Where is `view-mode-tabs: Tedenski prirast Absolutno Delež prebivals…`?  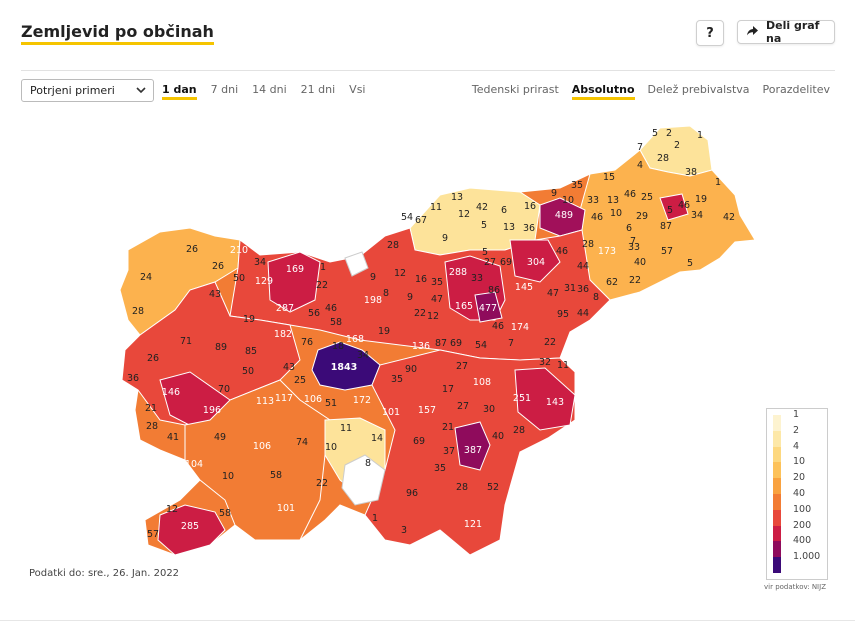
view-mode-tabs: Tedenski prirast Absolutno Delež prebivals… is located at coordinates (651, 91).